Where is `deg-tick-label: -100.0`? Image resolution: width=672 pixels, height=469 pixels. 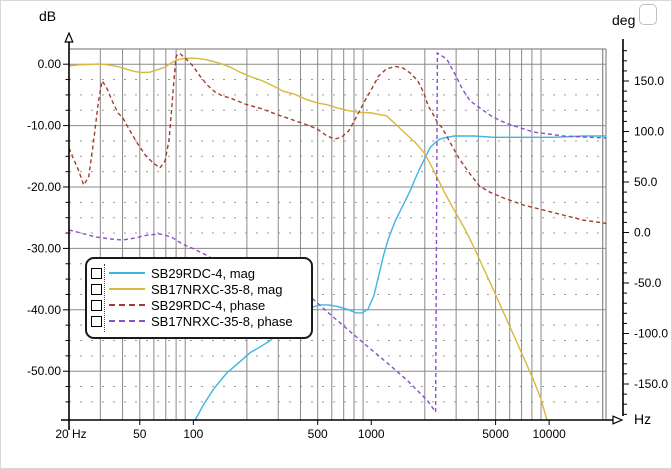 deg-tick-label: -100.0 is located at coordinates (651, 334).